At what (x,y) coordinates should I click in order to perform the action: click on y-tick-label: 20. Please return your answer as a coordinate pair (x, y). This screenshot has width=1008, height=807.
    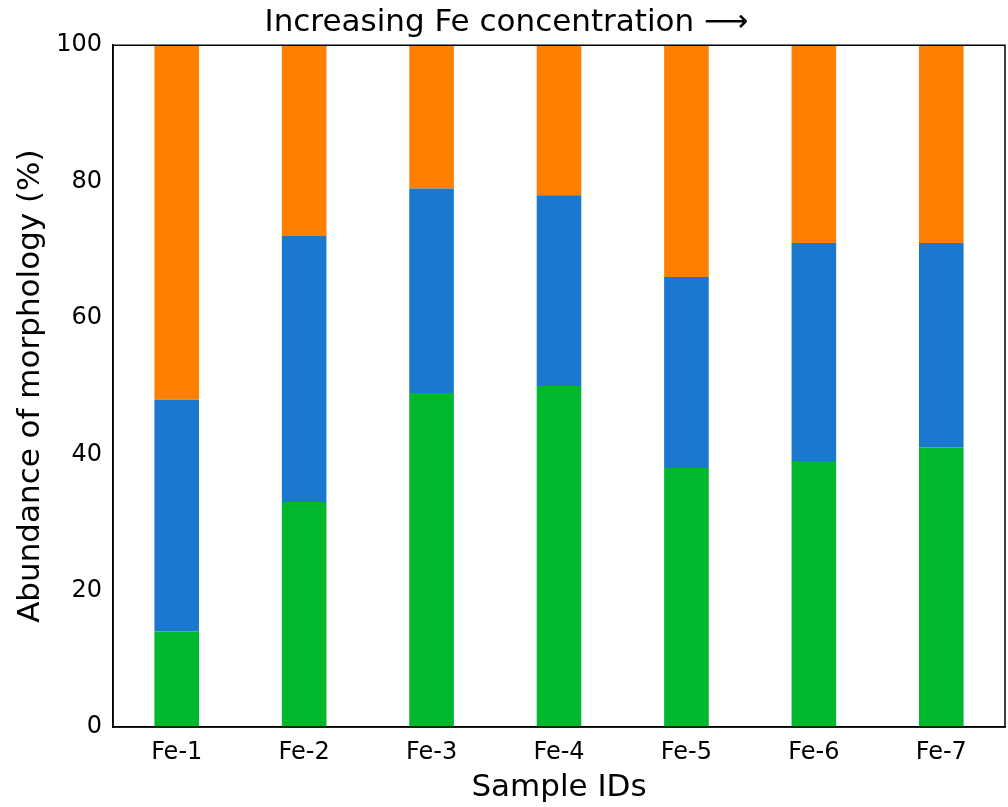
    Looking at the image, I should click on (87, 588).